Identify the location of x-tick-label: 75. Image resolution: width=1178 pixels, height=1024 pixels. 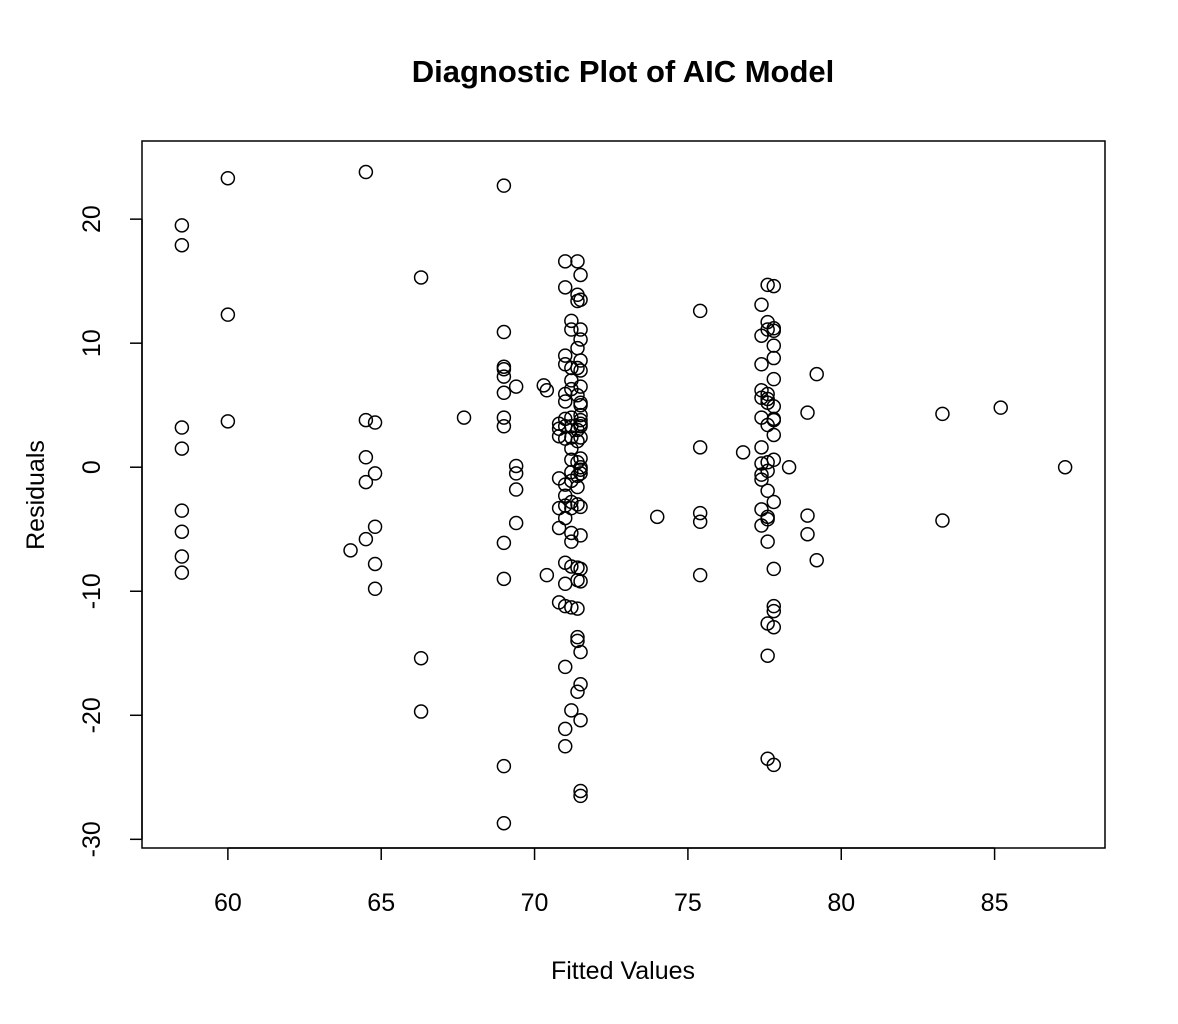
(688, 903).